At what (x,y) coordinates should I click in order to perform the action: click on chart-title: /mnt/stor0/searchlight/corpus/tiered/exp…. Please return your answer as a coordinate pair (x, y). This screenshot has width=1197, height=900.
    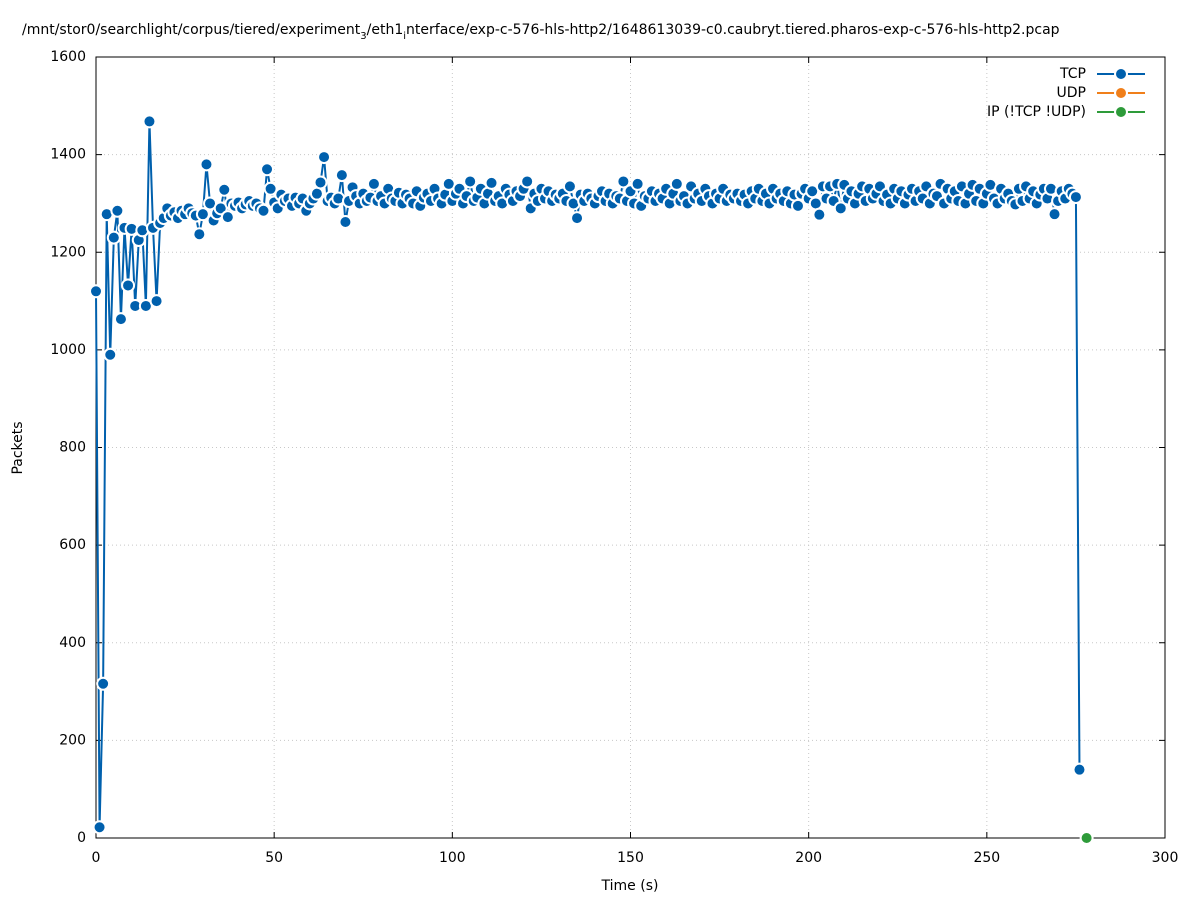
    Looking at the image, I should click on (541, 32).